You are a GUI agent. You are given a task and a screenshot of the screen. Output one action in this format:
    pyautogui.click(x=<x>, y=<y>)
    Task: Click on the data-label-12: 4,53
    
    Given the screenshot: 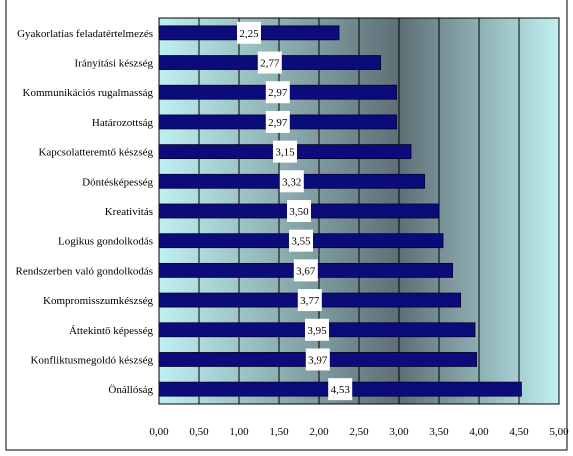 What is the action you would take?
    pyautogui.click(x=341, y=390)
    